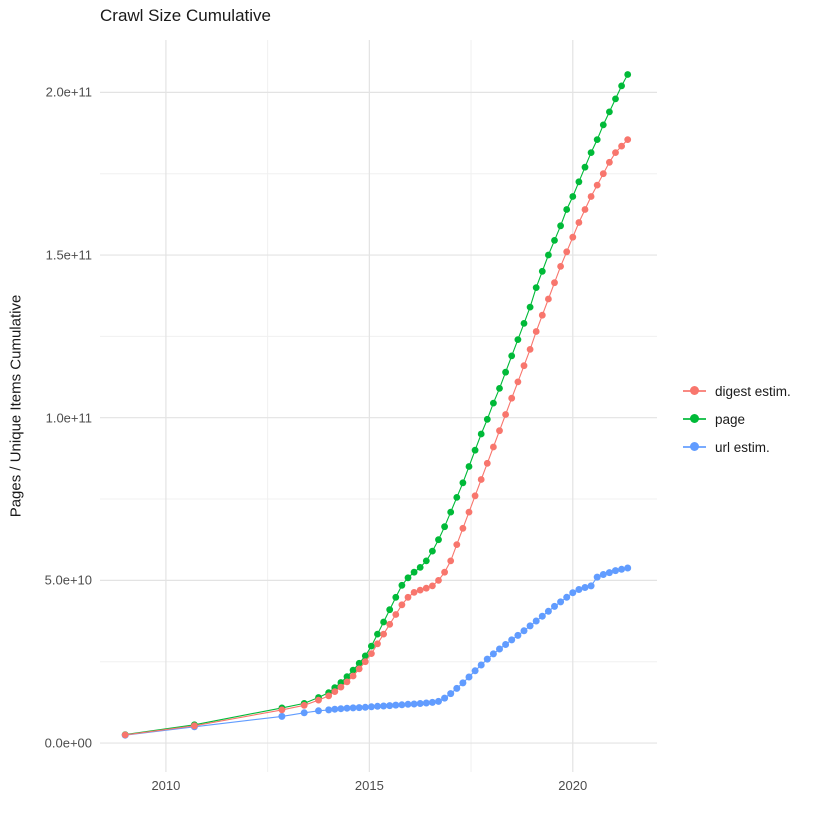 The image size is (826, 827). What do you see at coordinates (573, 785) in the screenshot?
I see `x-tick-label: 2020` at bounding box center [573, 785].